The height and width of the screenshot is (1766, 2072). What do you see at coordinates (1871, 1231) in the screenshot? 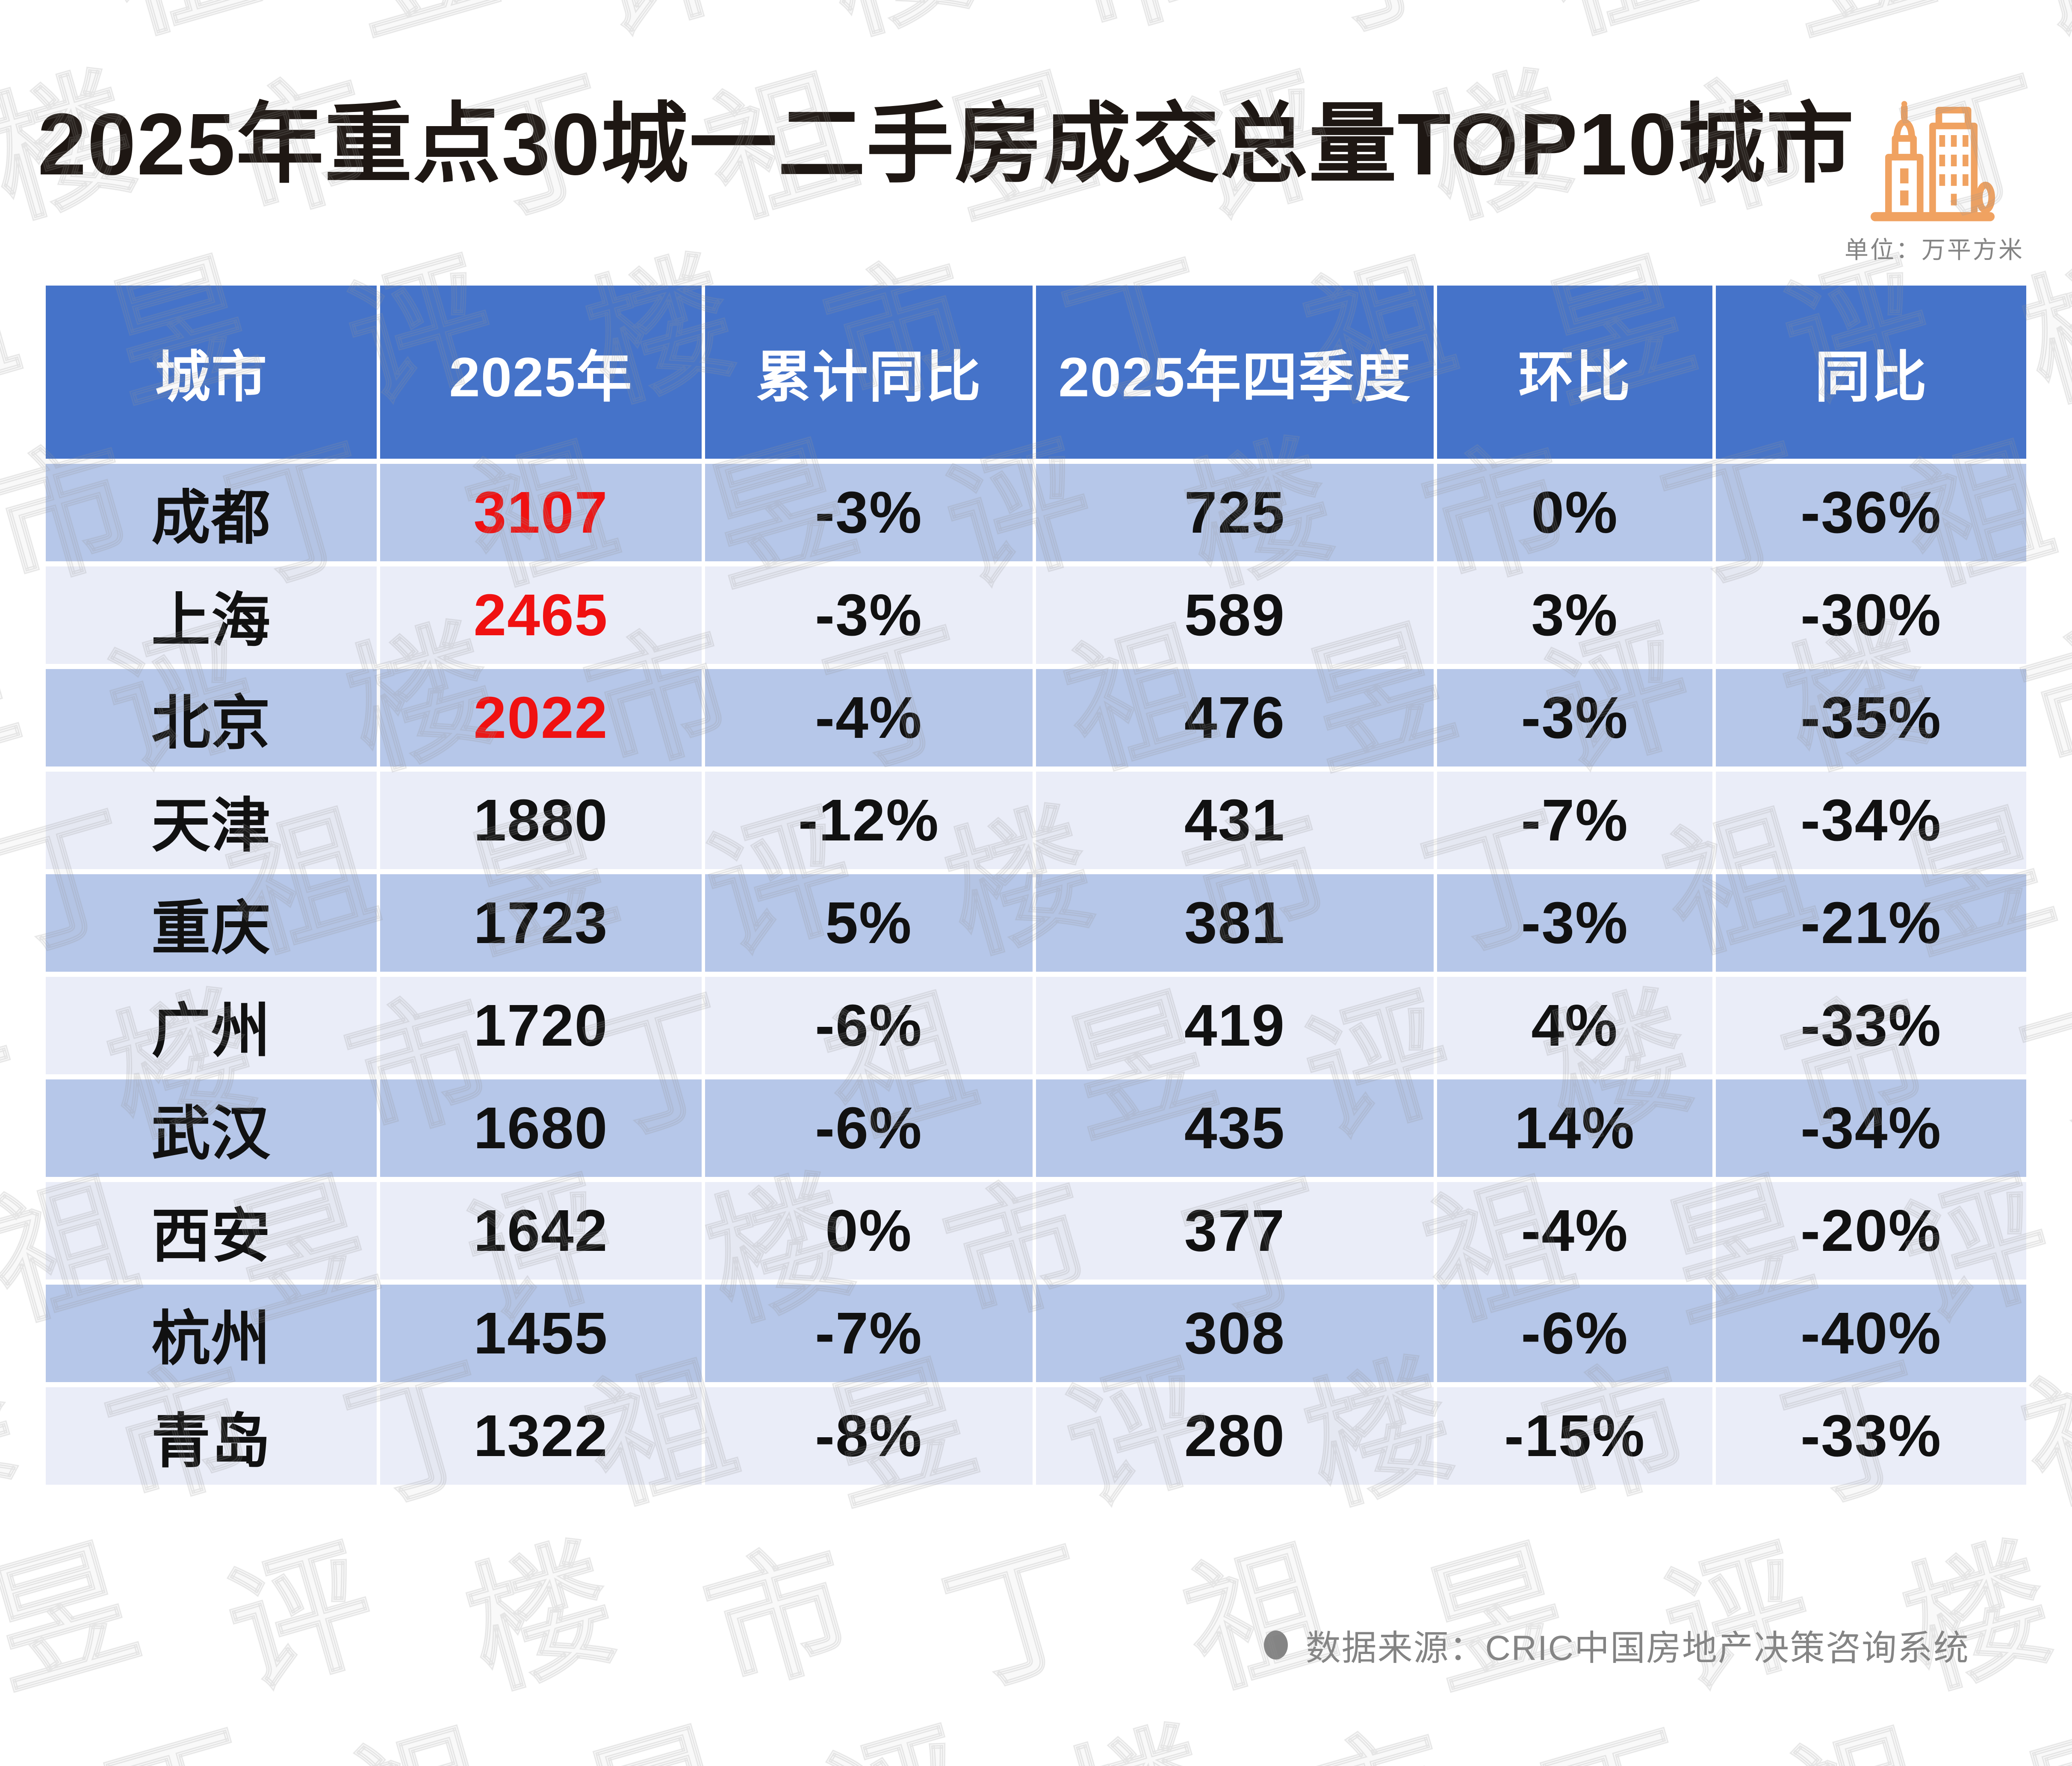
I see `yoy-cell: -20%` at bounding box center [1871, 1231].